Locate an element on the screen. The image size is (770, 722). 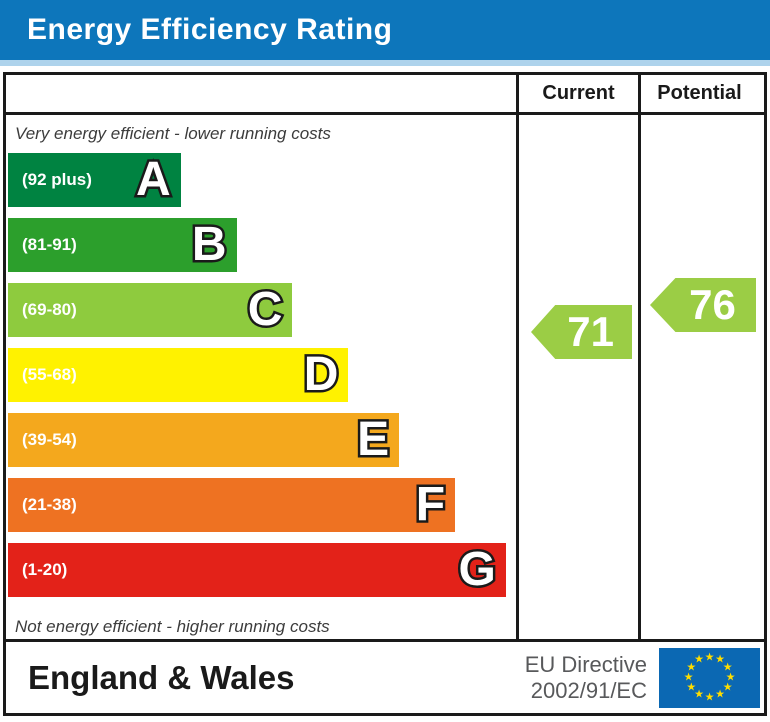
rating-band-f: (21-38) F is located at coordinates (232, 505).